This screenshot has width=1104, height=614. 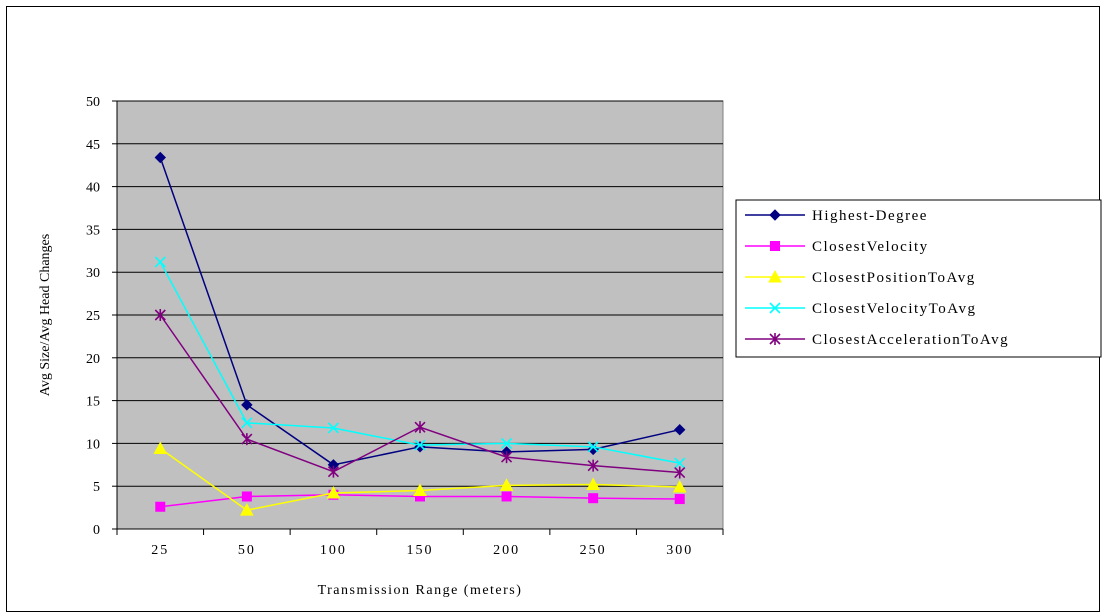 What do you see at coordinates (894, 309) in the screenshot?
I see `legend-label: ClosestVelocityToAvg` at bounding box center [894, 309].